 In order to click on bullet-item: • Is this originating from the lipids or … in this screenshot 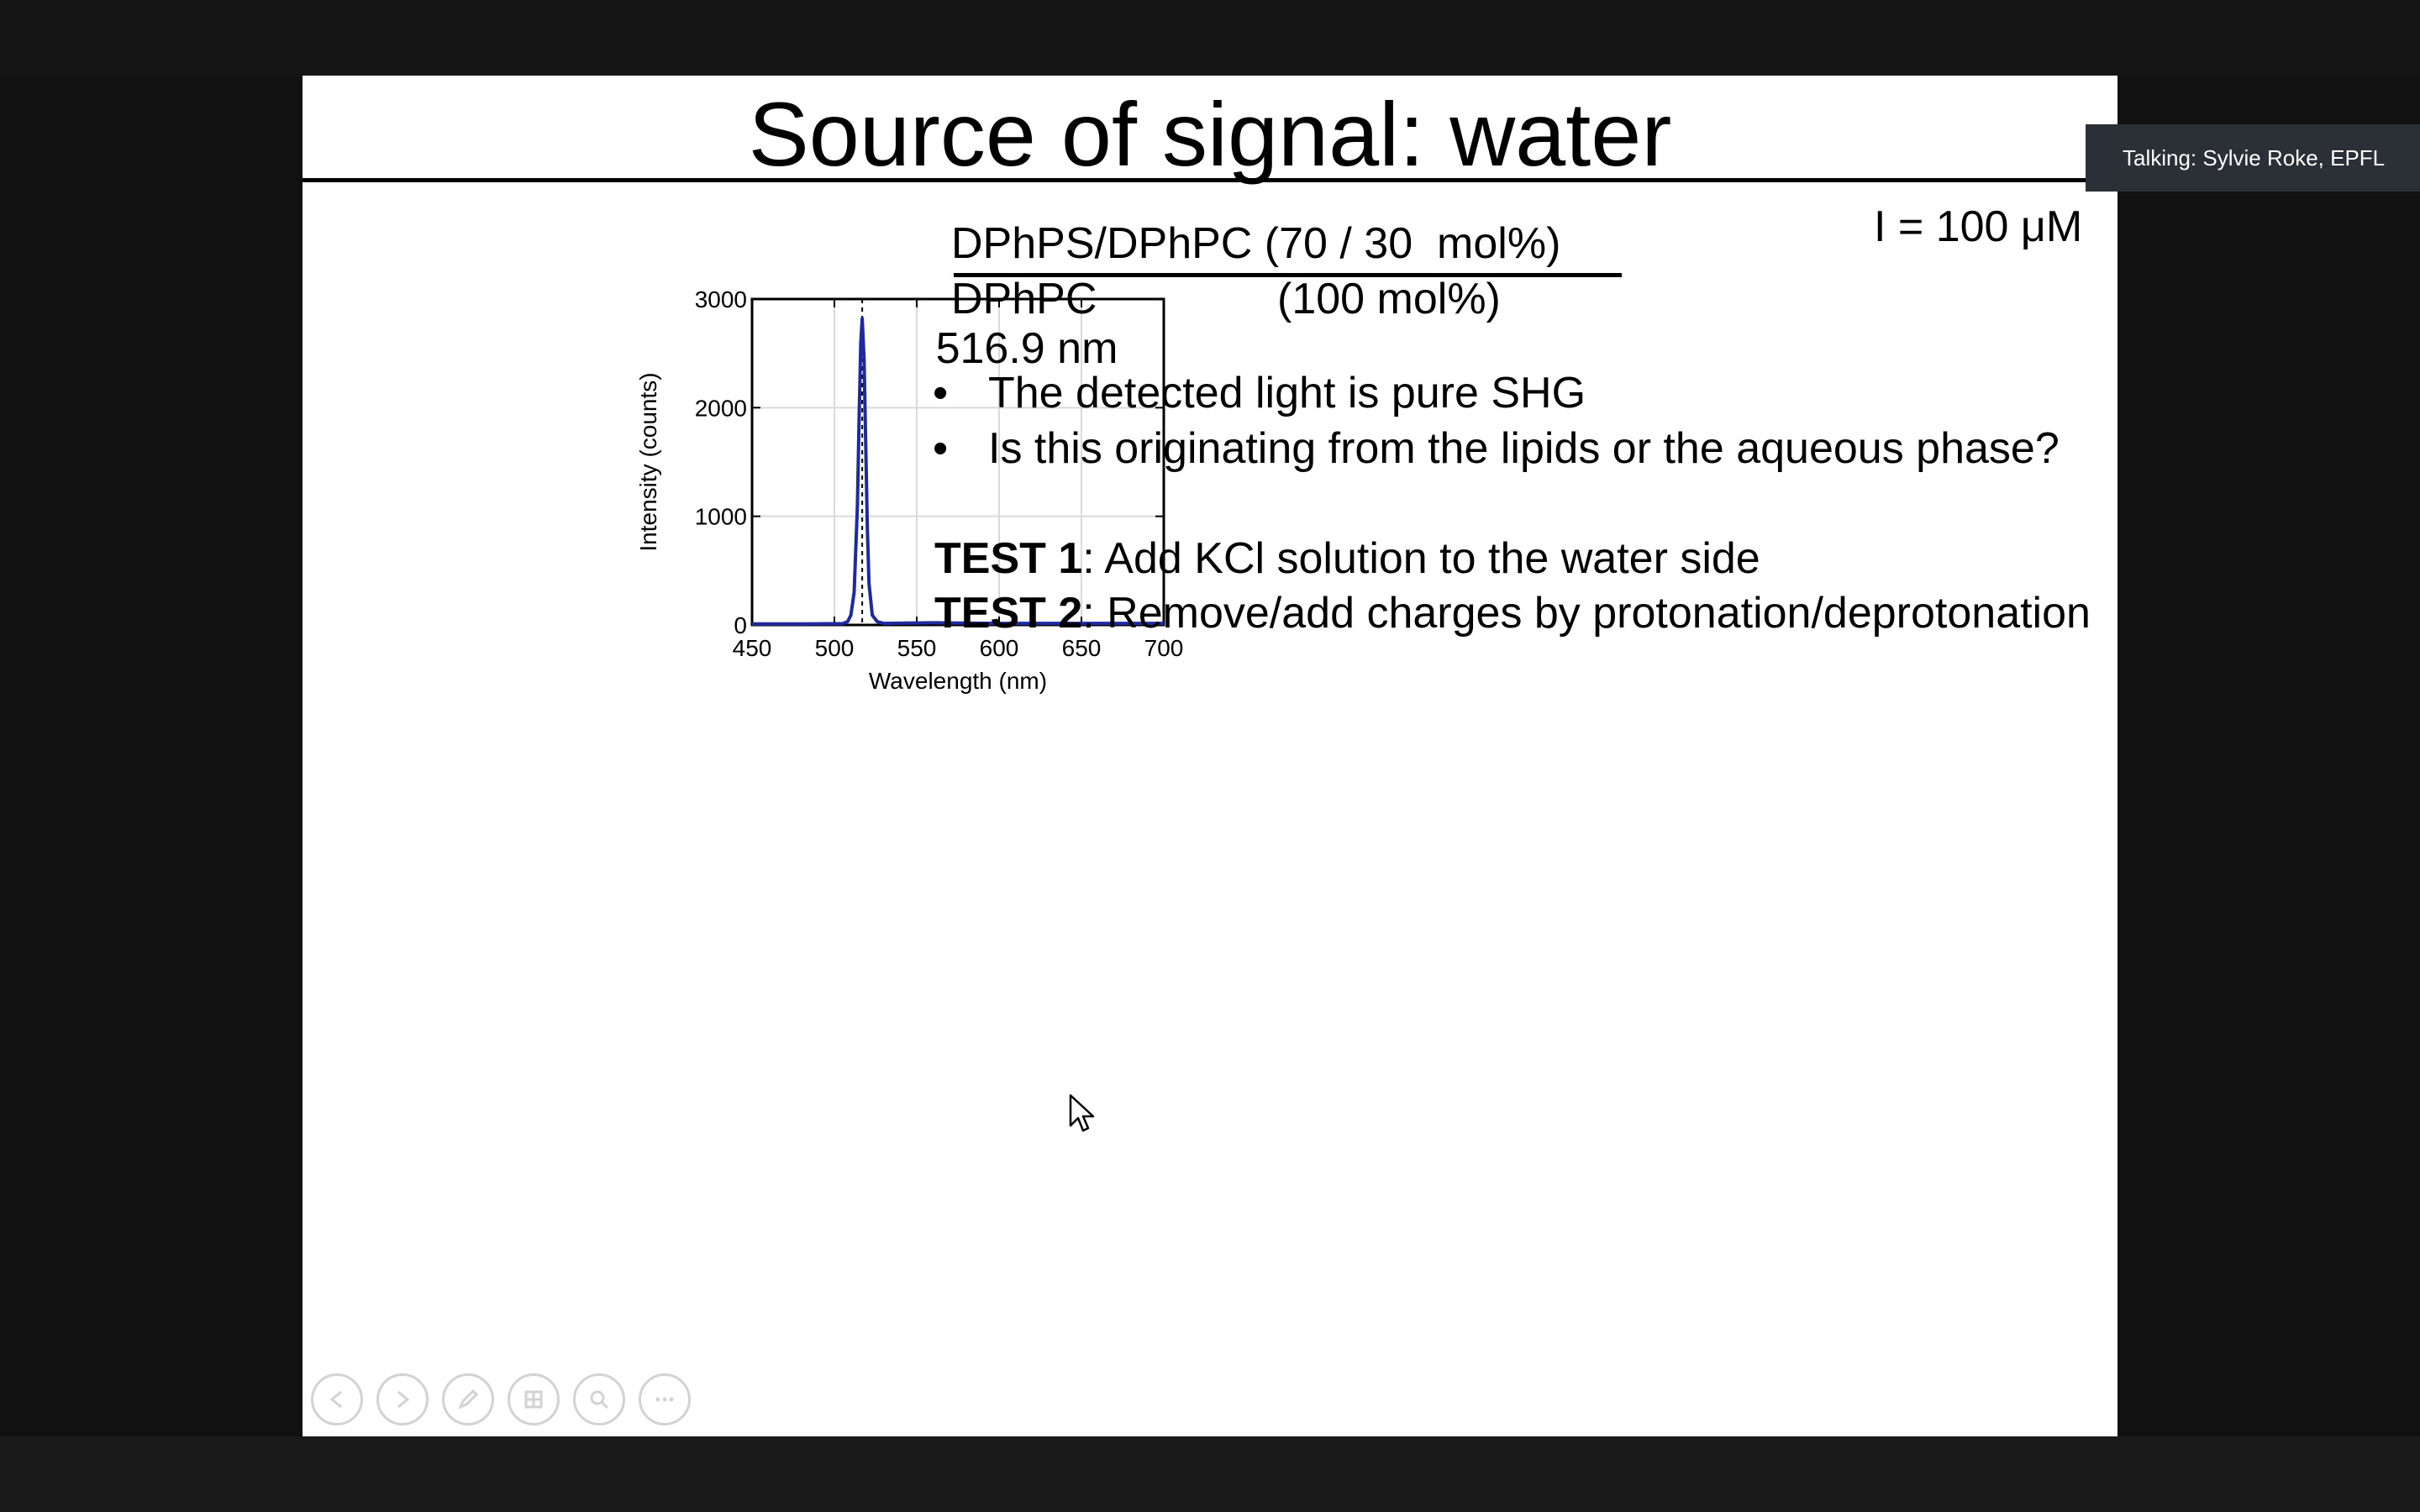, I will do `click(1497, 448)`.